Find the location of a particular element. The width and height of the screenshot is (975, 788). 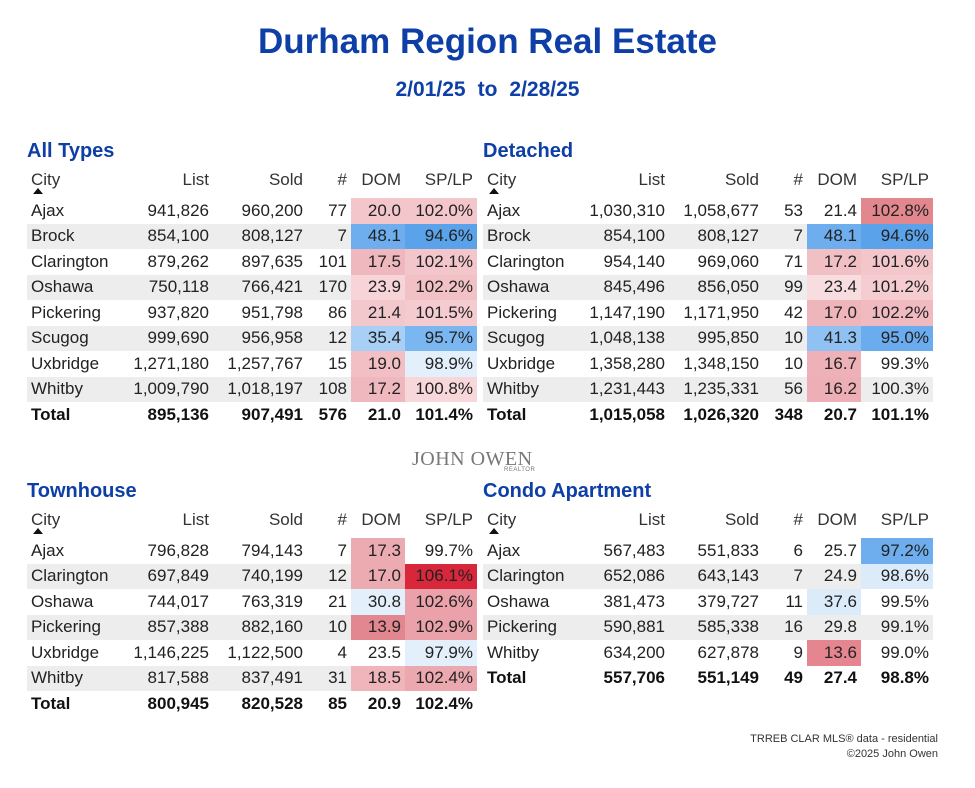

cell: 937,820 is located at coordinates (178, 312).